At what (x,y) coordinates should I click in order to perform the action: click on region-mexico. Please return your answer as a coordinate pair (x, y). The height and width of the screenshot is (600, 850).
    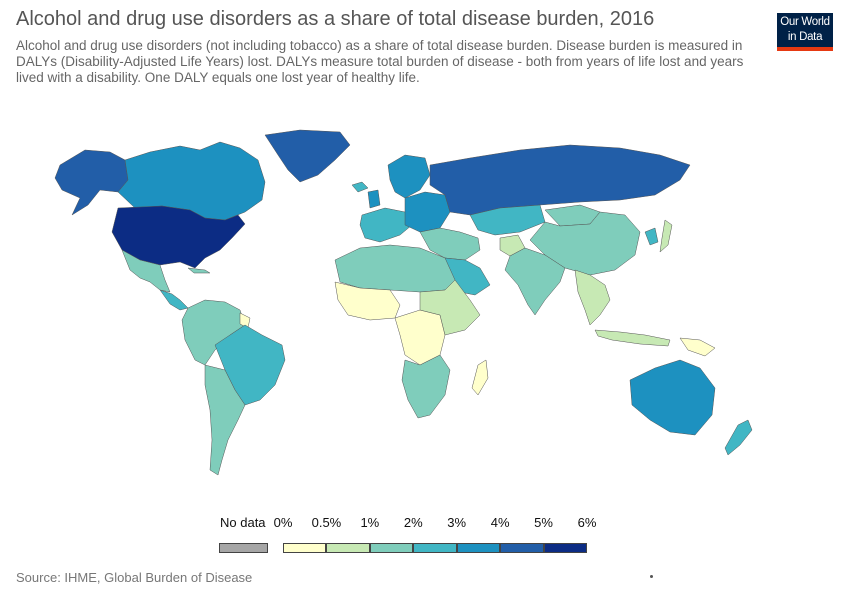
    Looking at the image, I should click on (146, 271).